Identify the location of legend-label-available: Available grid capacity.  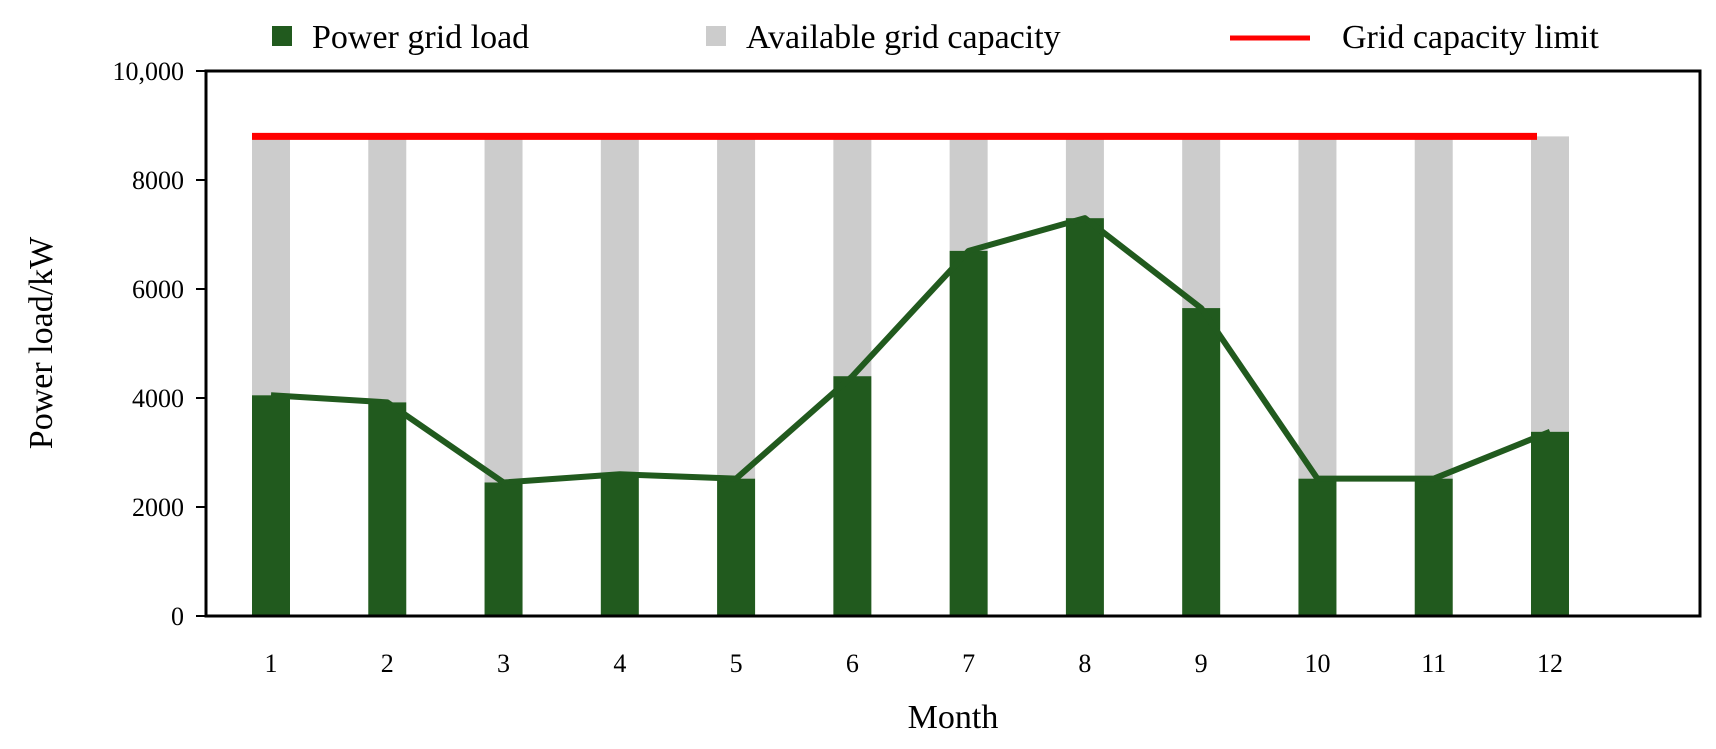
(903, 37).